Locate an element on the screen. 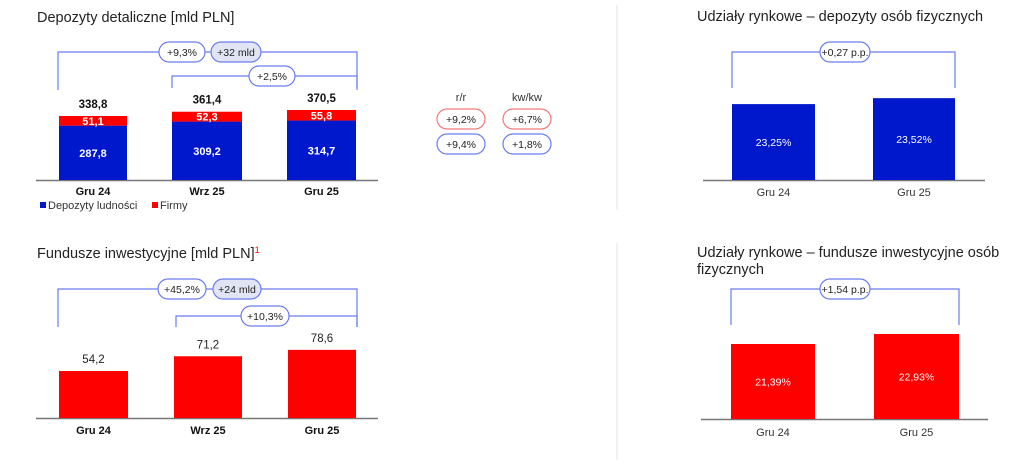  pill-change-label: +1,54 p.p. is located at coordinates (845, 290).